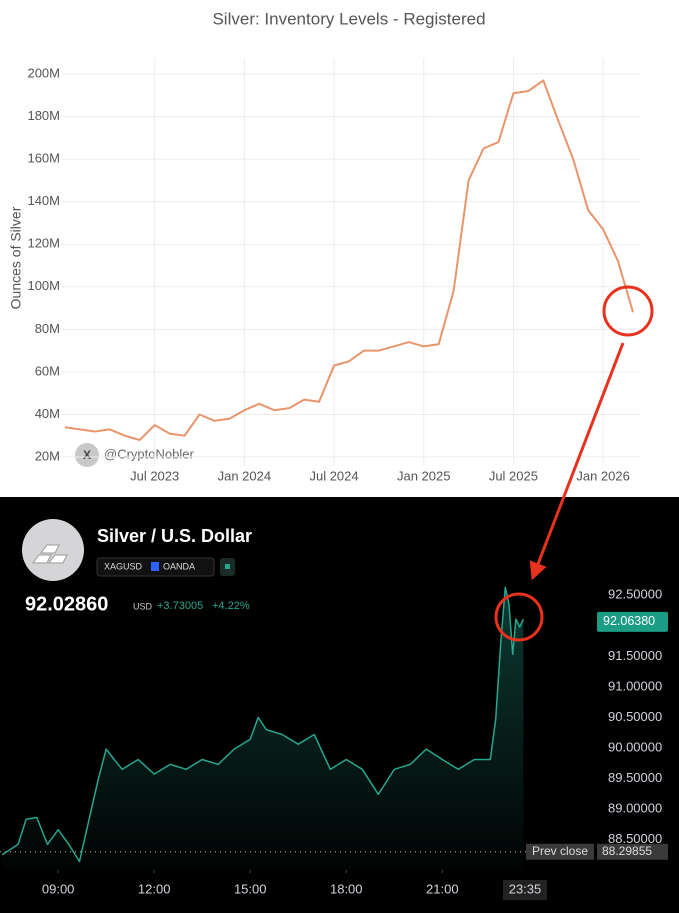 The width and height of the screenshot is (679, 913). What do you see at coordinates (43, 243) in the screenshot?
I see `y-tick-label: 120M` at bounding box center [43, 243].